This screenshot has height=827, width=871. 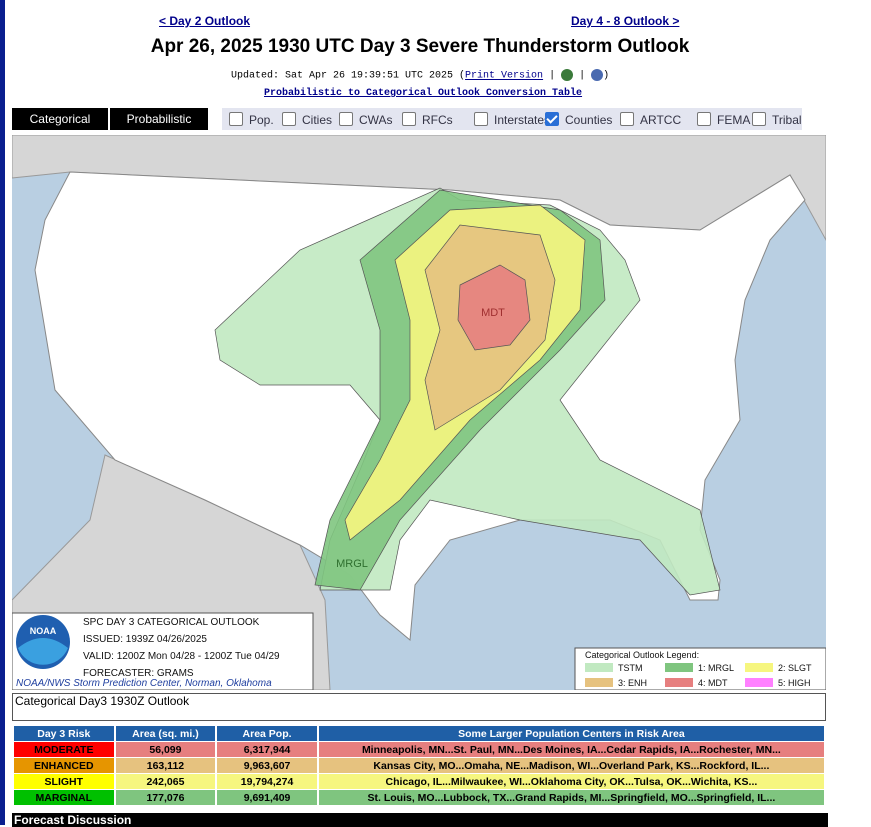 I want to click on legend-label: 3: ENH, so click(x=632, y=683).